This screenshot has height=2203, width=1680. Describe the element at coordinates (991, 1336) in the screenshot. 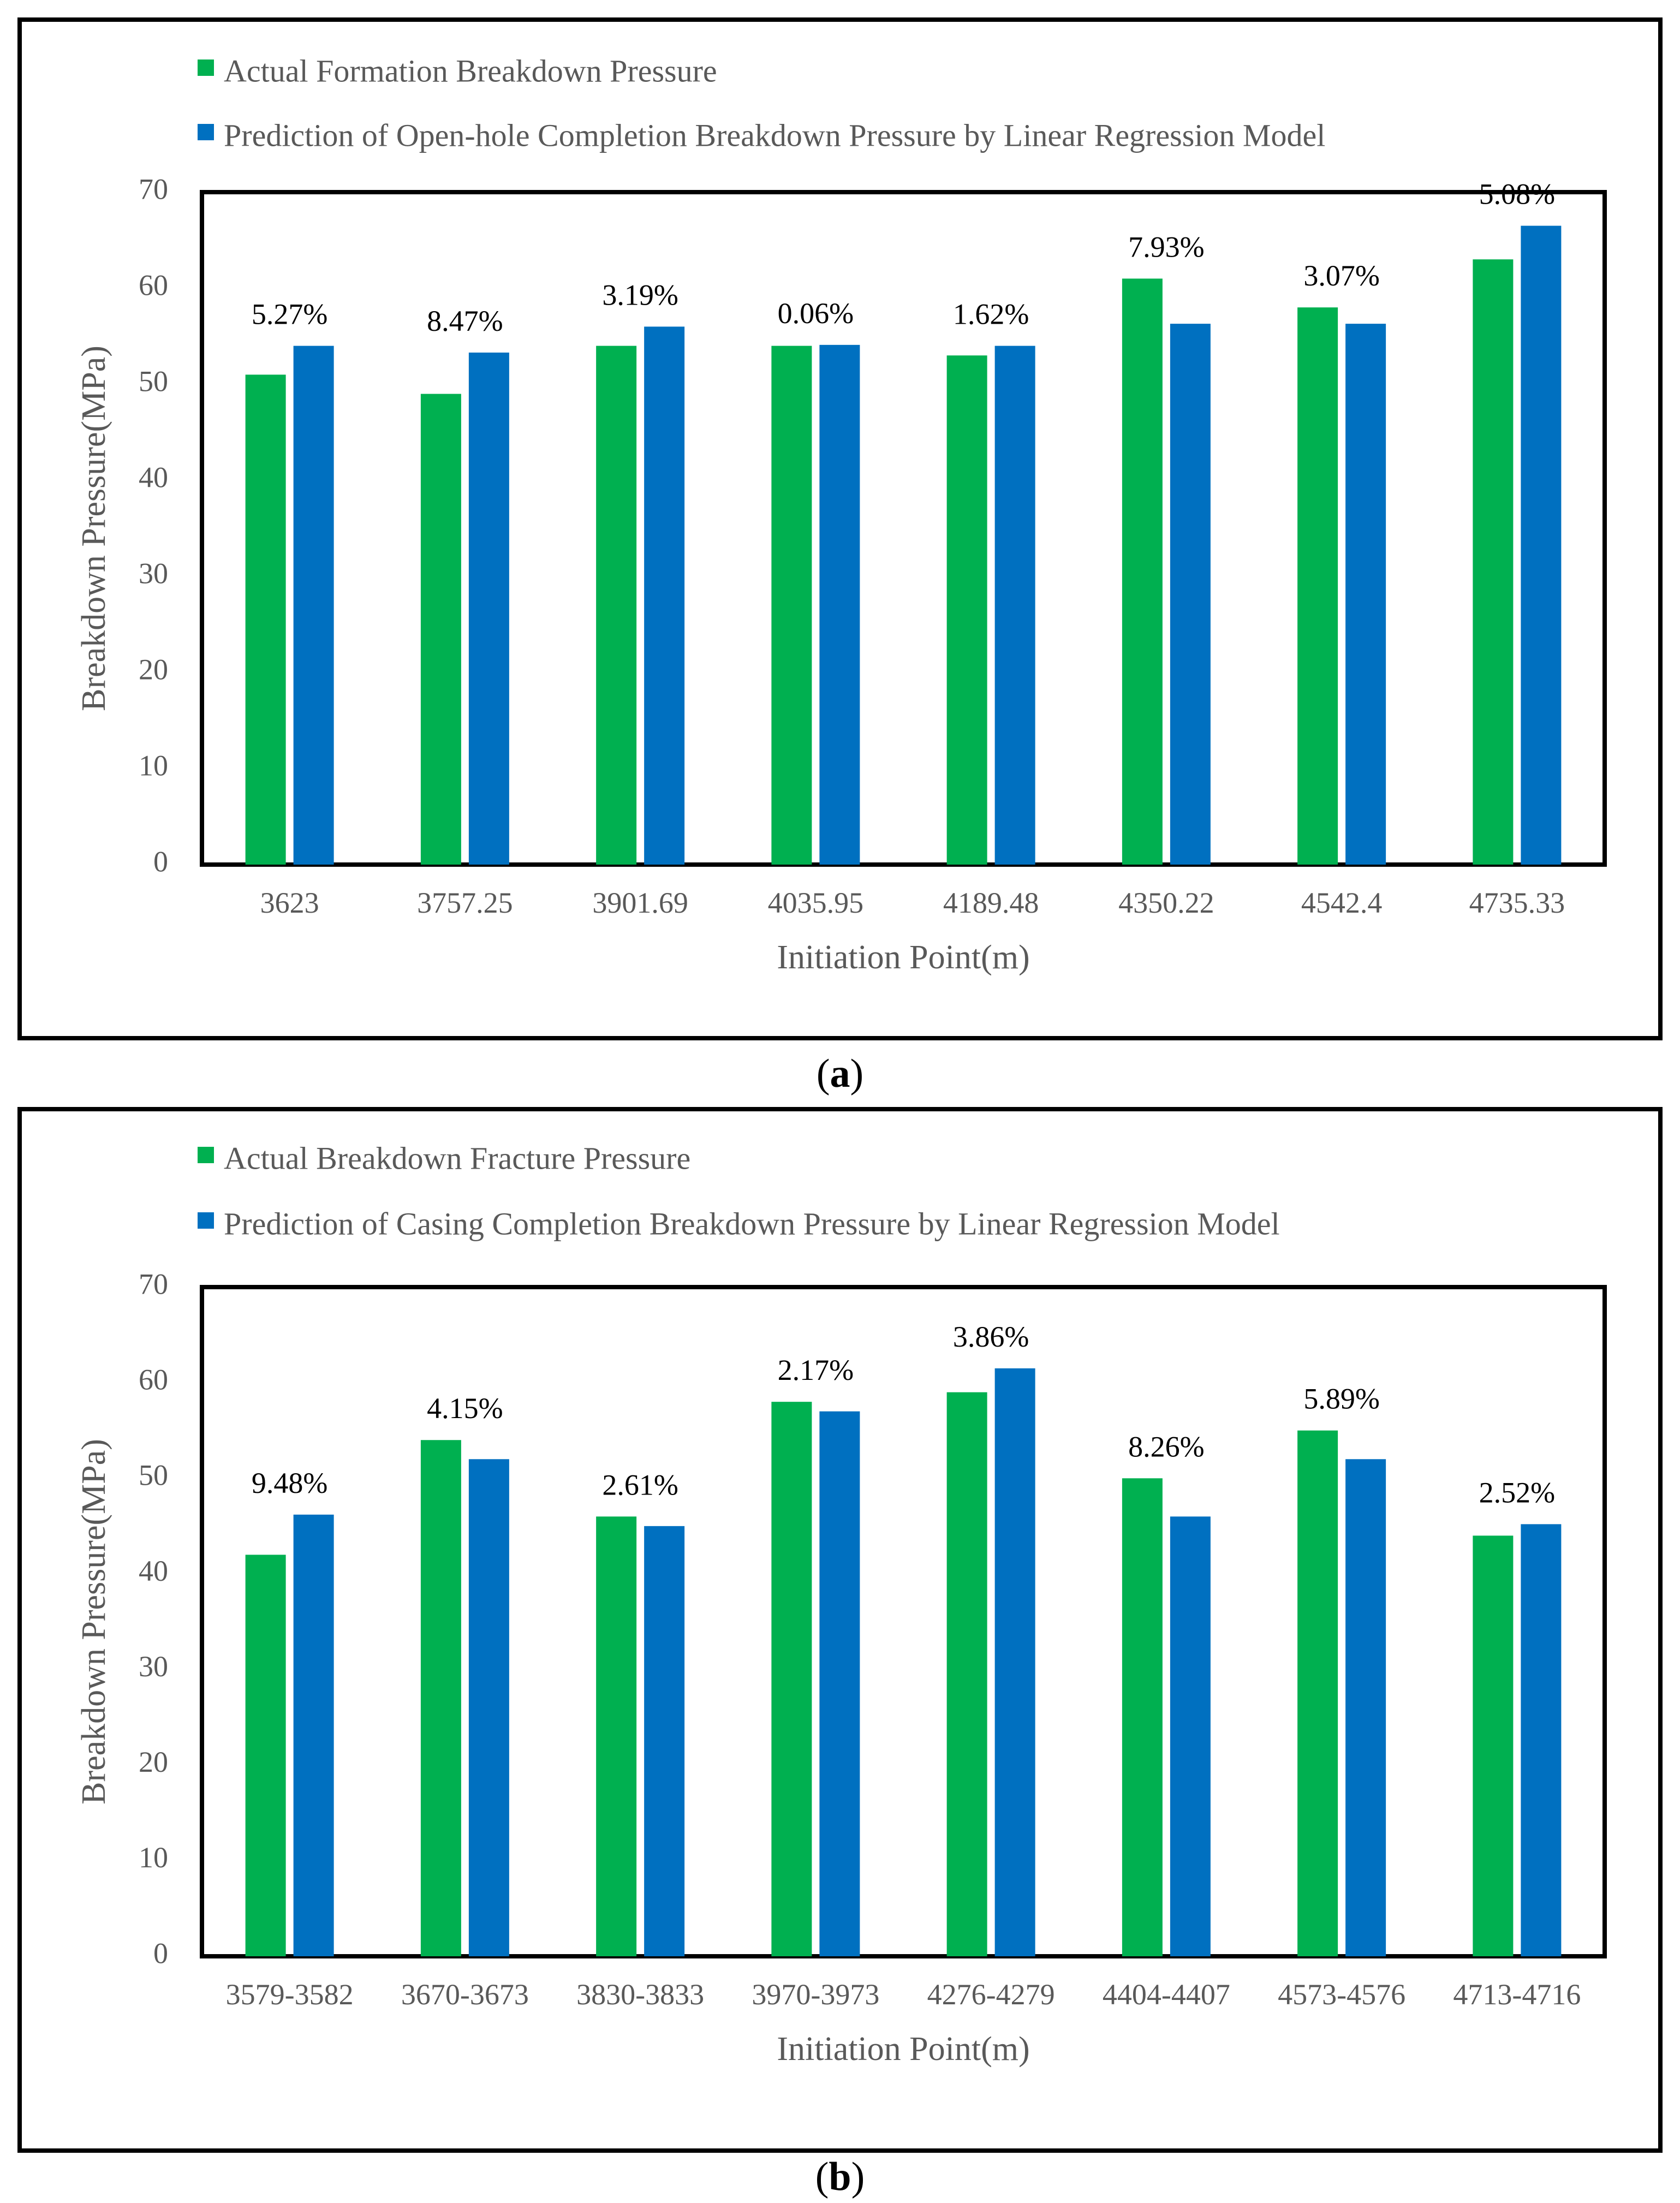

I see `data-label-b-5: 3.86%` at that location.